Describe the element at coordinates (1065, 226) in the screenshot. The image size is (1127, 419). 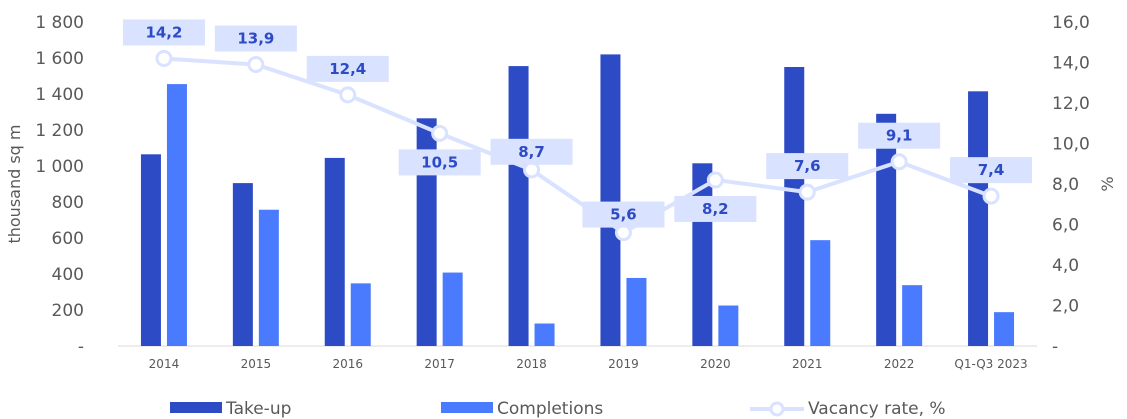
I see `y2-tick-label: 6,0` at that location.